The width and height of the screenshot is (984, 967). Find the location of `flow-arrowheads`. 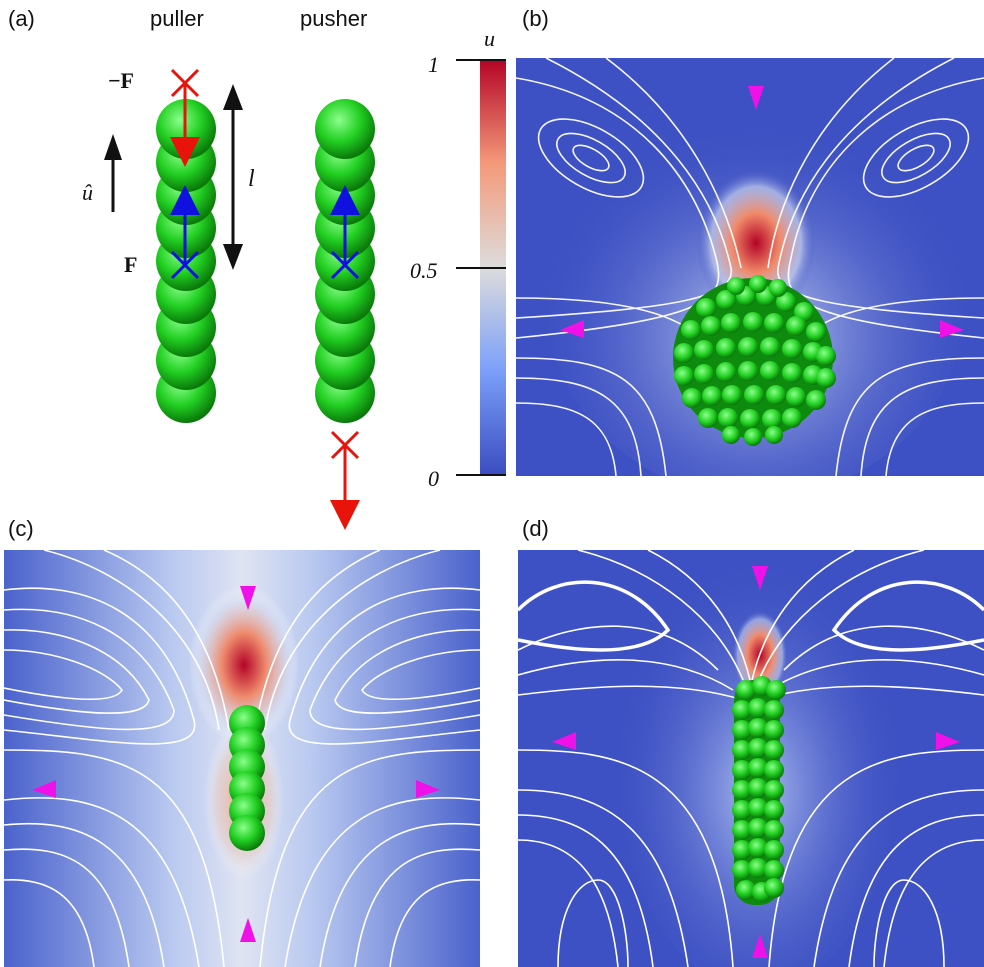

flow-arrowheads is located at coordinates (762, 212).